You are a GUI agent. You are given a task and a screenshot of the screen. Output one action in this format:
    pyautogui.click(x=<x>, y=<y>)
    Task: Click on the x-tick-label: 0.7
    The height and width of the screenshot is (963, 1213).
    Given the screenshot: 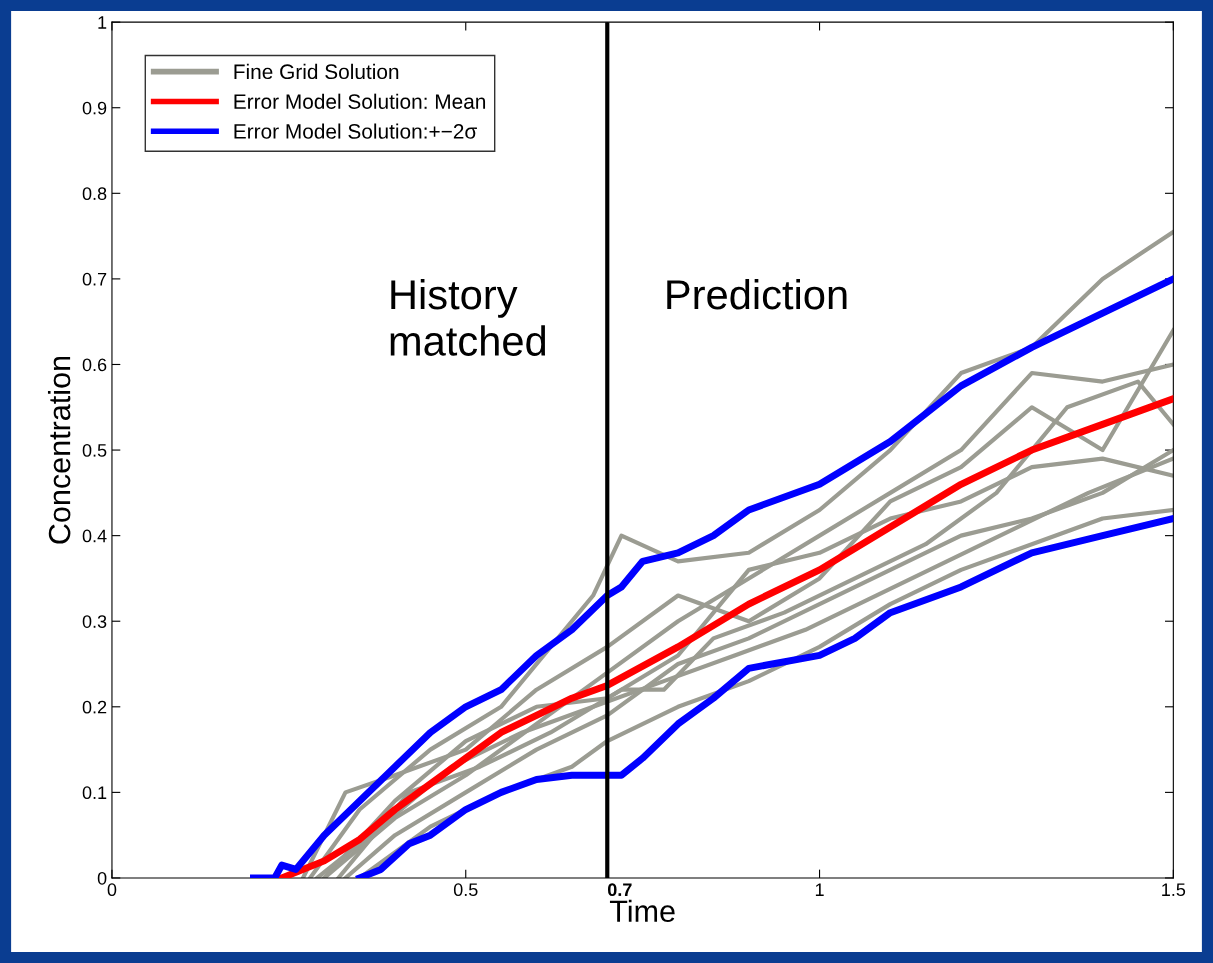 What is the action you would take?
    pyautogui.click(x=619, y=890)
    